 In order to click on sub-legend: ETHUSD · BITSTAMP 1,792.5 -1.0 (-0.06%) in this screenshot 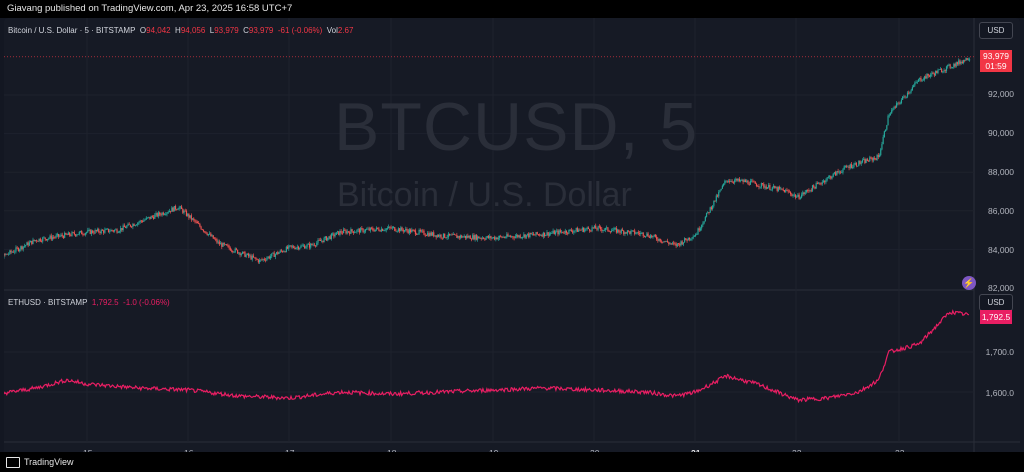, I will do `click(89, 302)`.